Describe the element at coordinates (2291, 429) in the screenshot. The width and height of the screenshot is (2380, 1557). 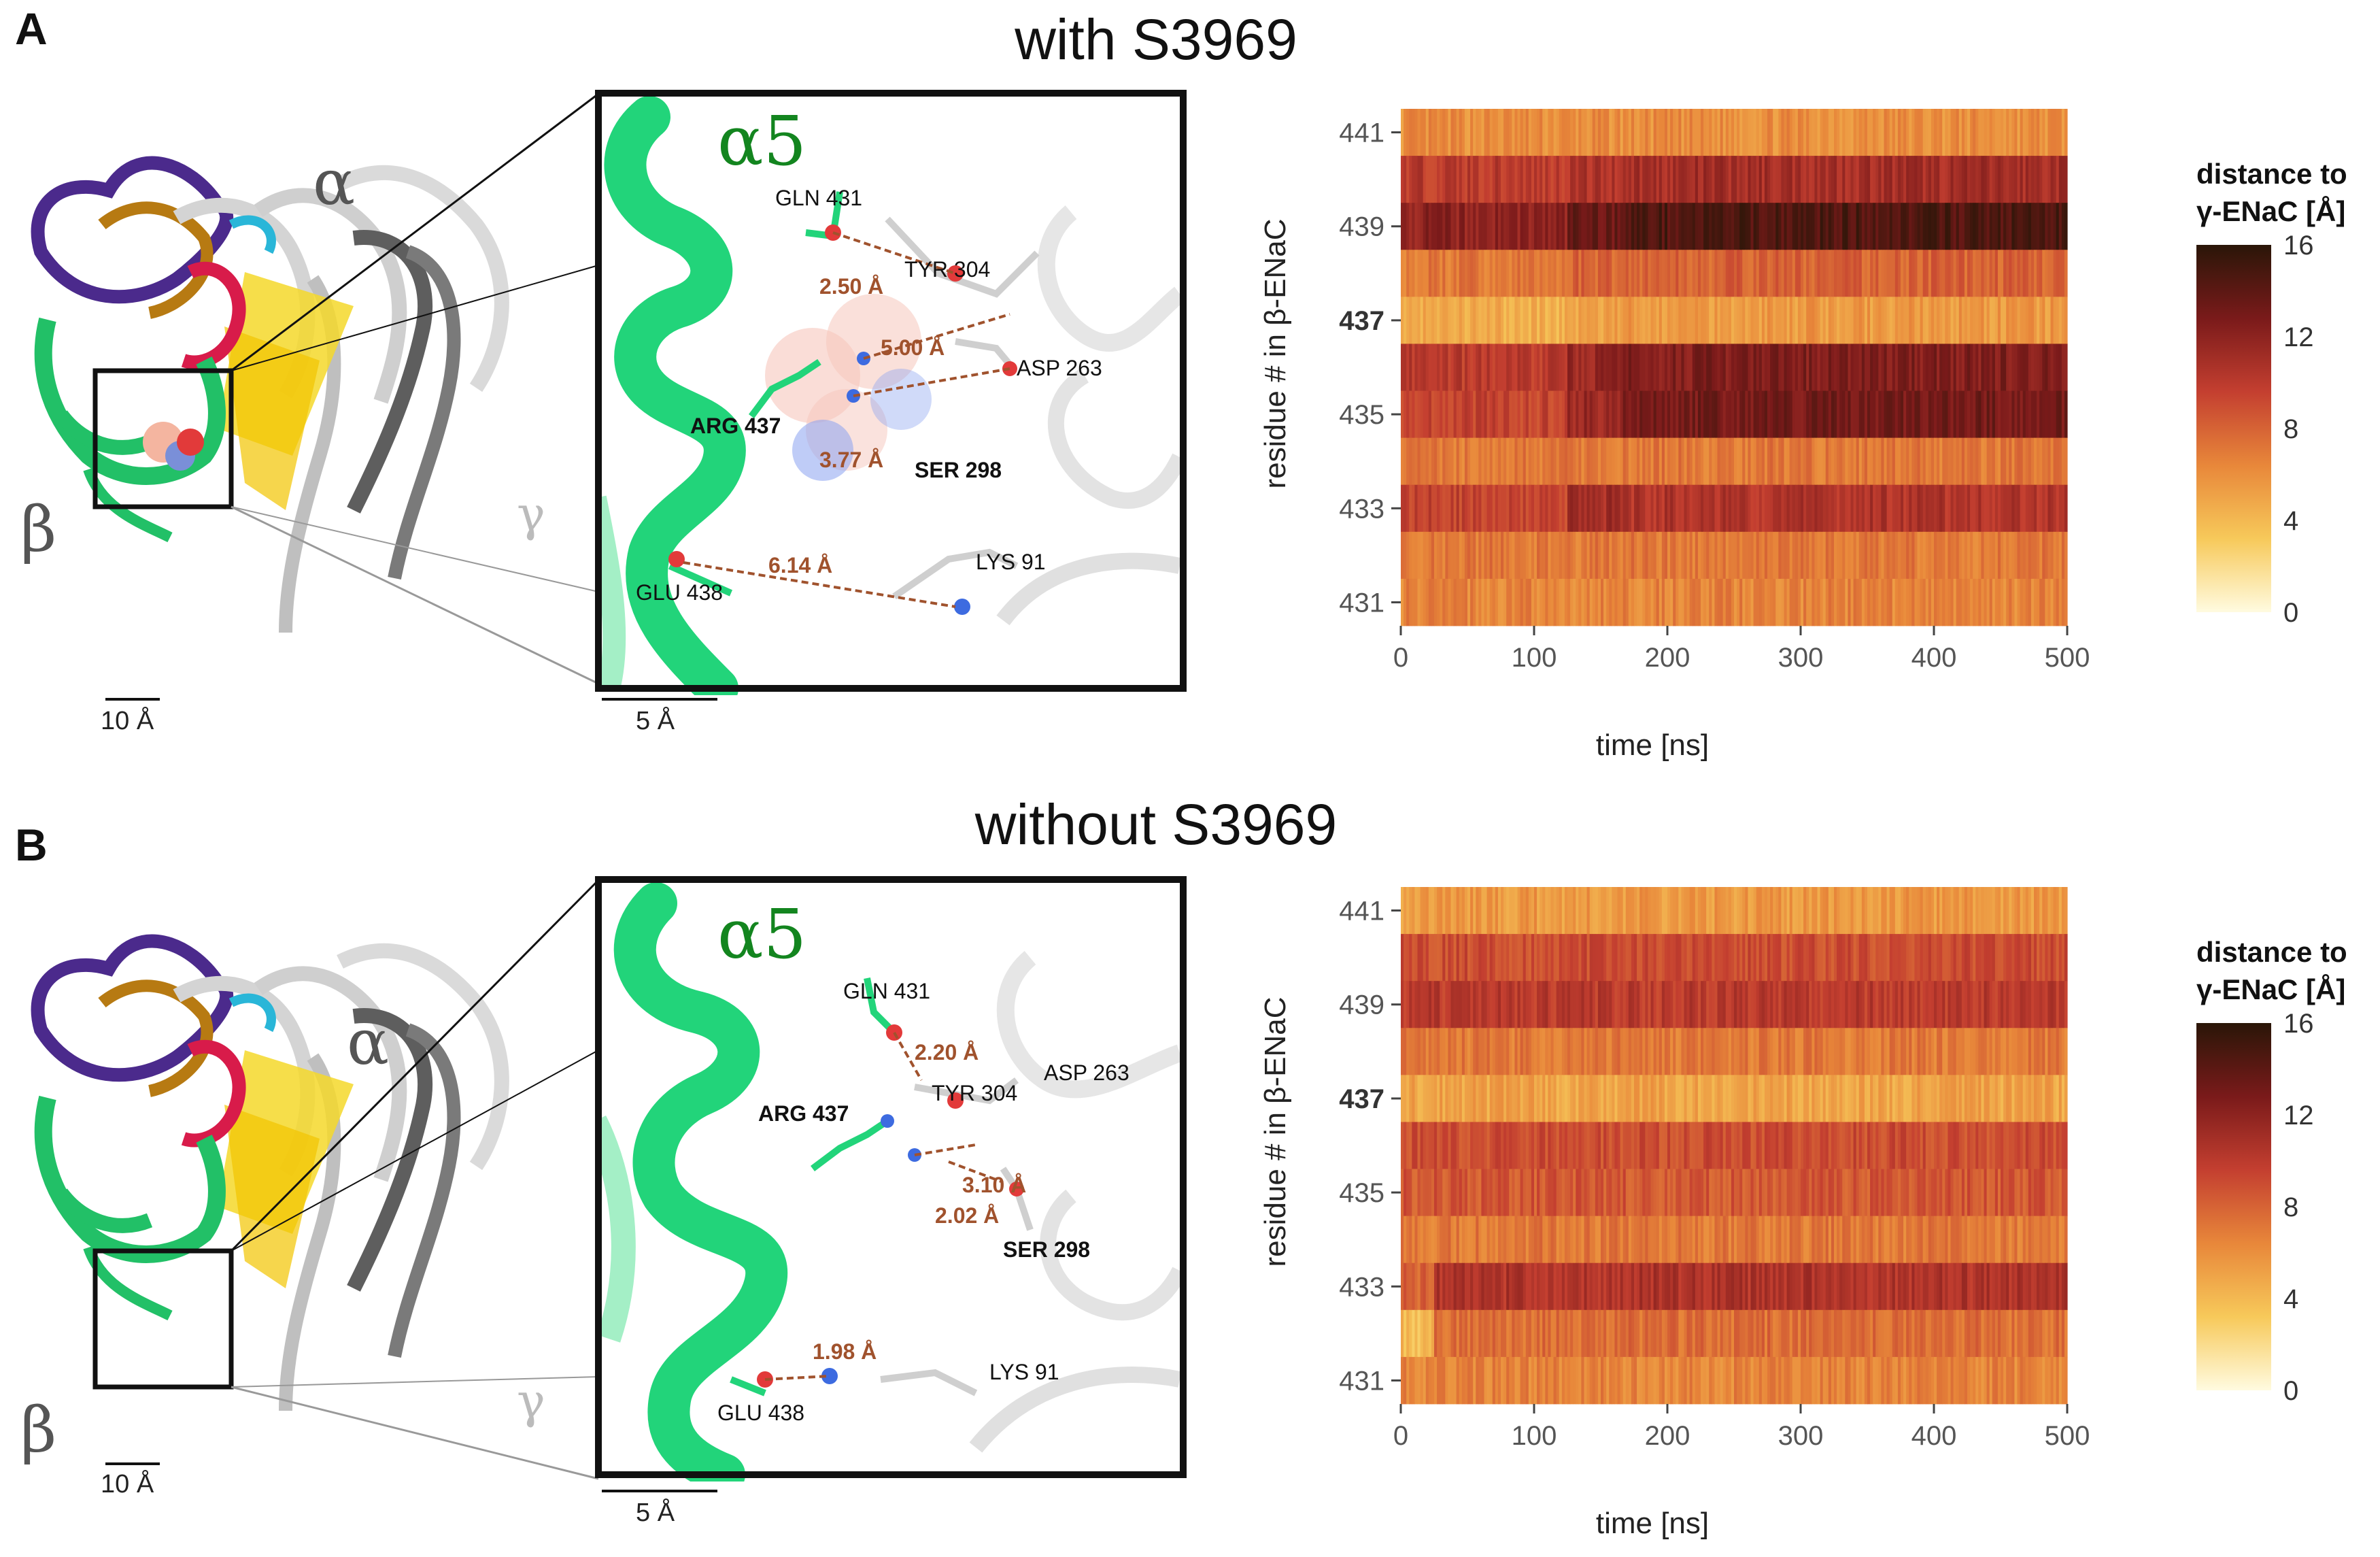
I see `colorbar-tick-label: 8` at that location.